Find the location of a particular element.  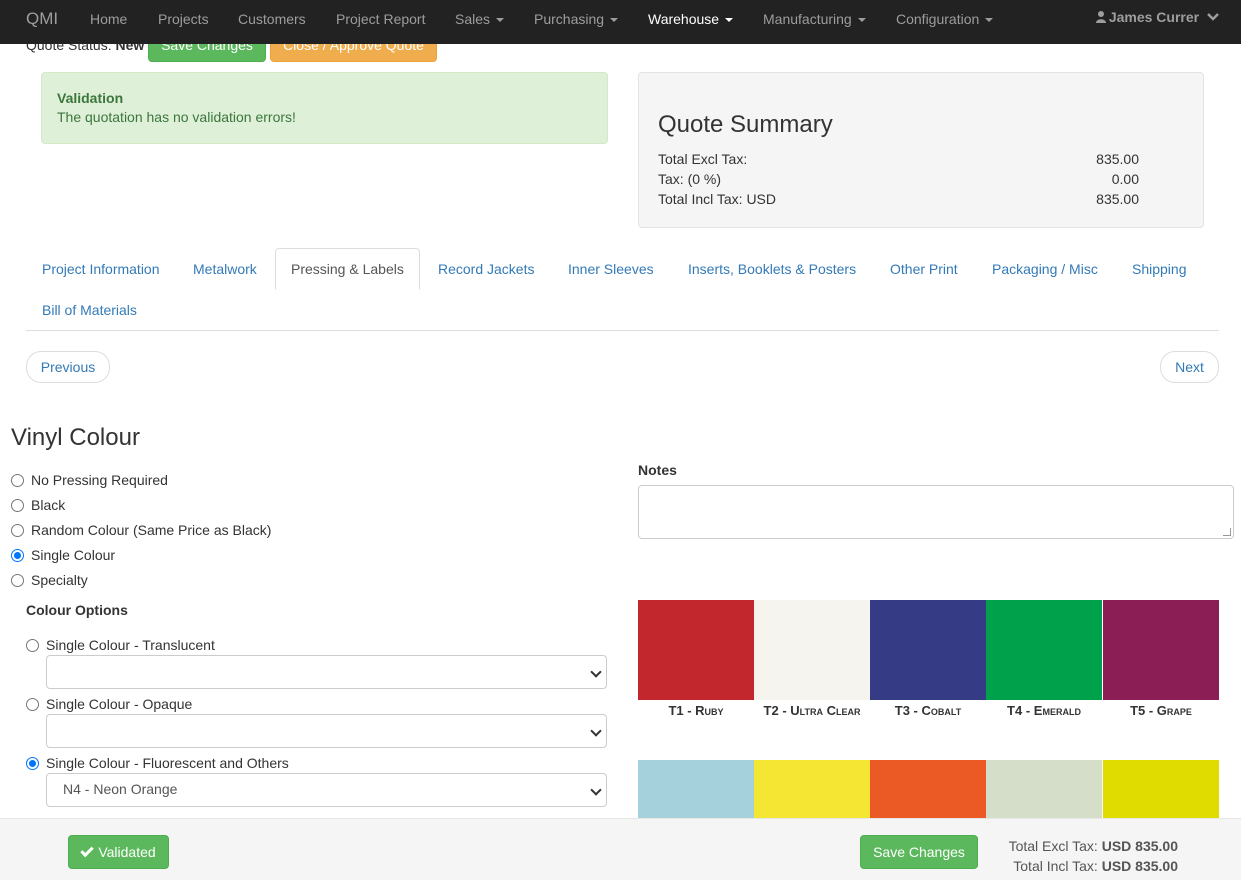

nav-configuration: Configuration is located at coordinates (945, 19).